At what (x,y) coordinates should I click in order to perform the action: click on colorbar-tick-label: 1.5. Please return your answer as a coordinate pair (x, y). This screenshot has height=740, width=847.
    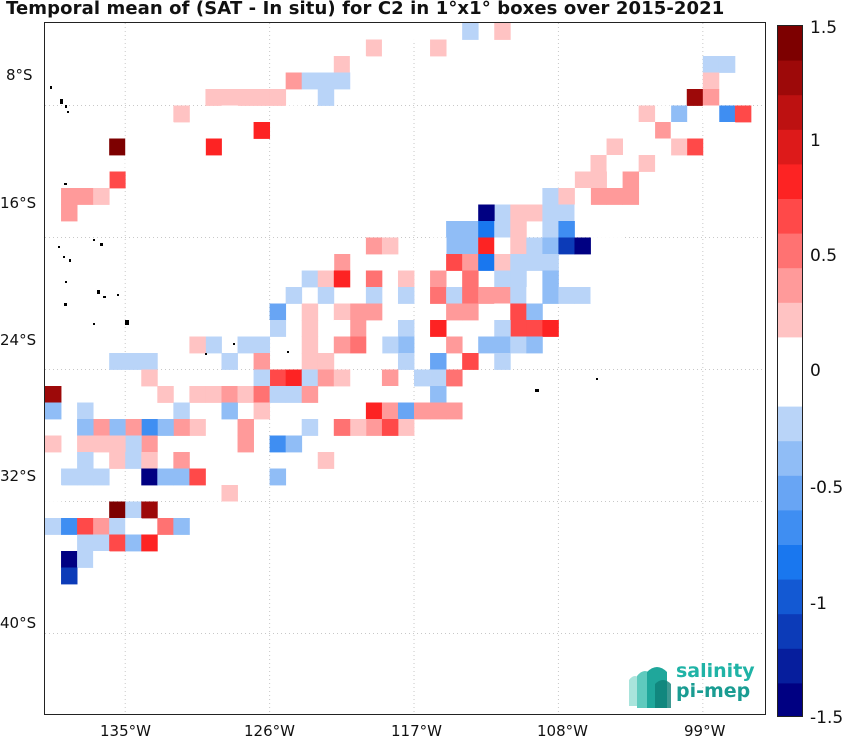
    Looking at the image, I should click on (824, 28).